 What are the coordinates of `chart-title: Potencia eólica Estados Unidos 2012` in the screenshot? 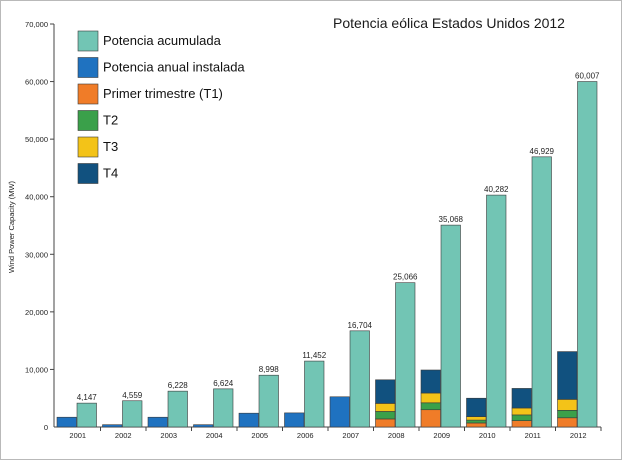 It's located at (449, 23).